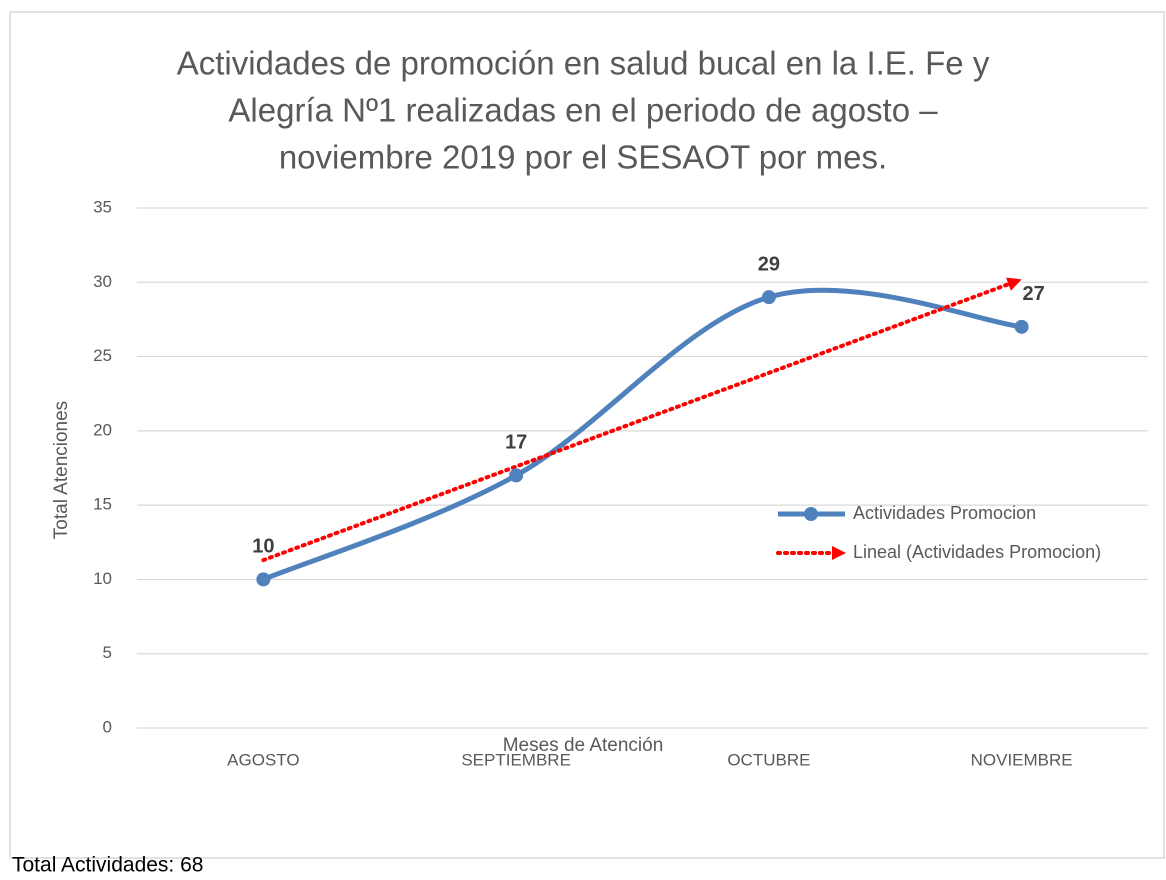 The width and height of the screenshot is (1166, 880). What do you see at coordinates (583, 157) in the screenshot?
I see `chart-title: noviembre 2019 por el SESAOT por mes.` at bounding box center [583, 157].